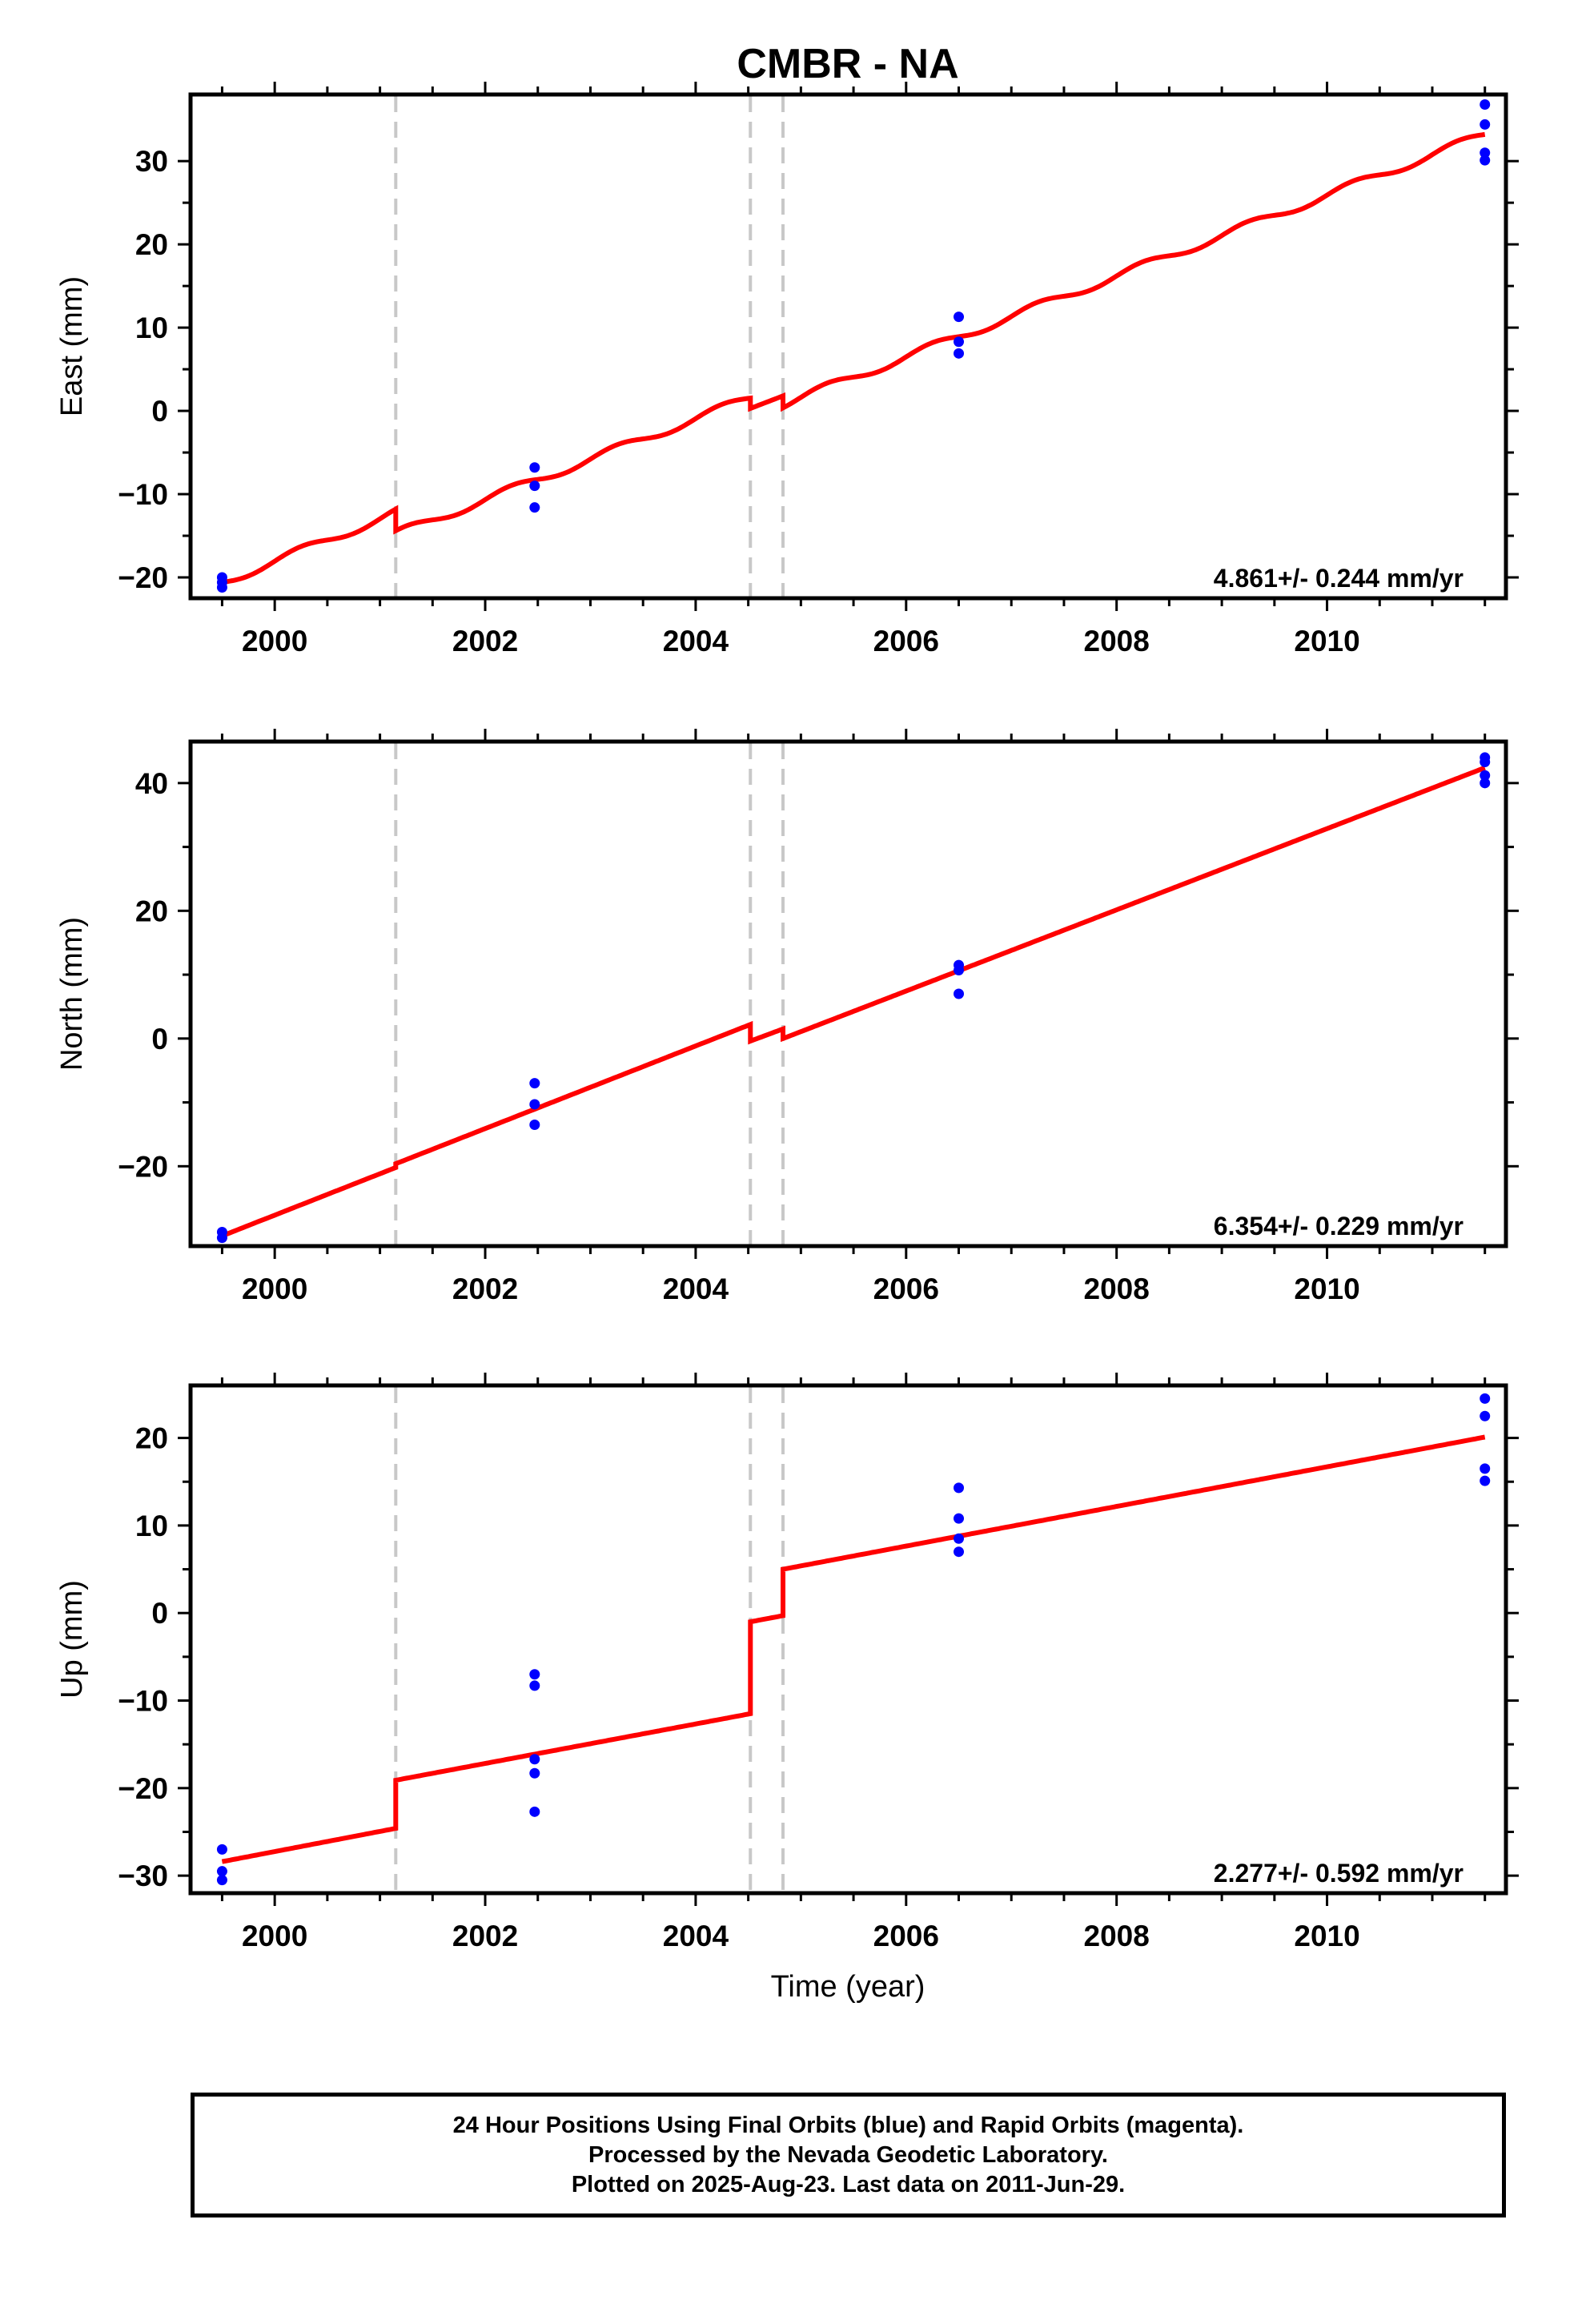 The width and height of the screenshot is (1582, 2324). Describe the element at coordinates (847, 64) in the screenshot. I see `figure-title: CMBR - NA` at that location.